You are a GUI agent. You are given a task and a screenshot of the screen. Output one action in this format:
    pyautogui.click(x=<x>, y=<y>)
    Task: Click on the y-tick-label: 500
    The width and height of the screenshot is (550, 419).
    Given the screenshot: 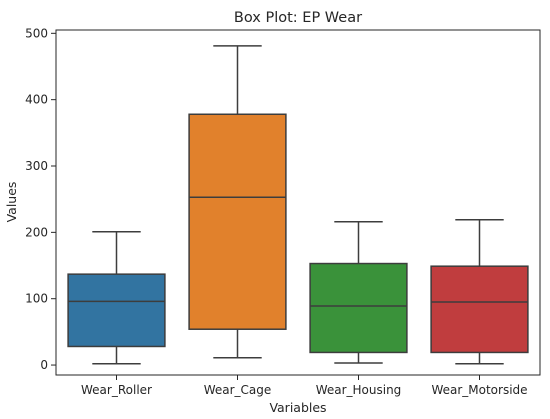 What is the action you would take?
    pyautogui.click(x=36, y=33)
    